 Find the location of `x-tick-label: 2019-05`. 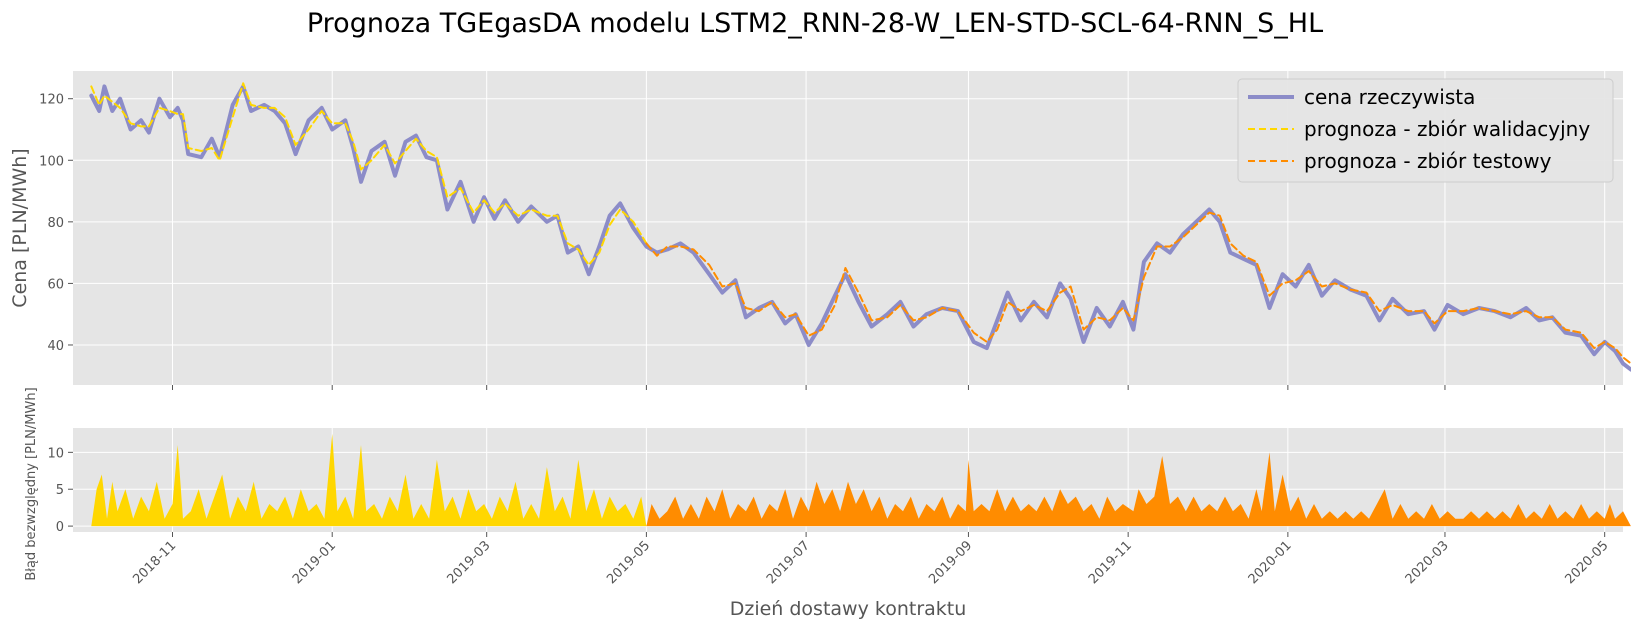

x-tick-label: 2019-05 is located at coordinates (628, 562).